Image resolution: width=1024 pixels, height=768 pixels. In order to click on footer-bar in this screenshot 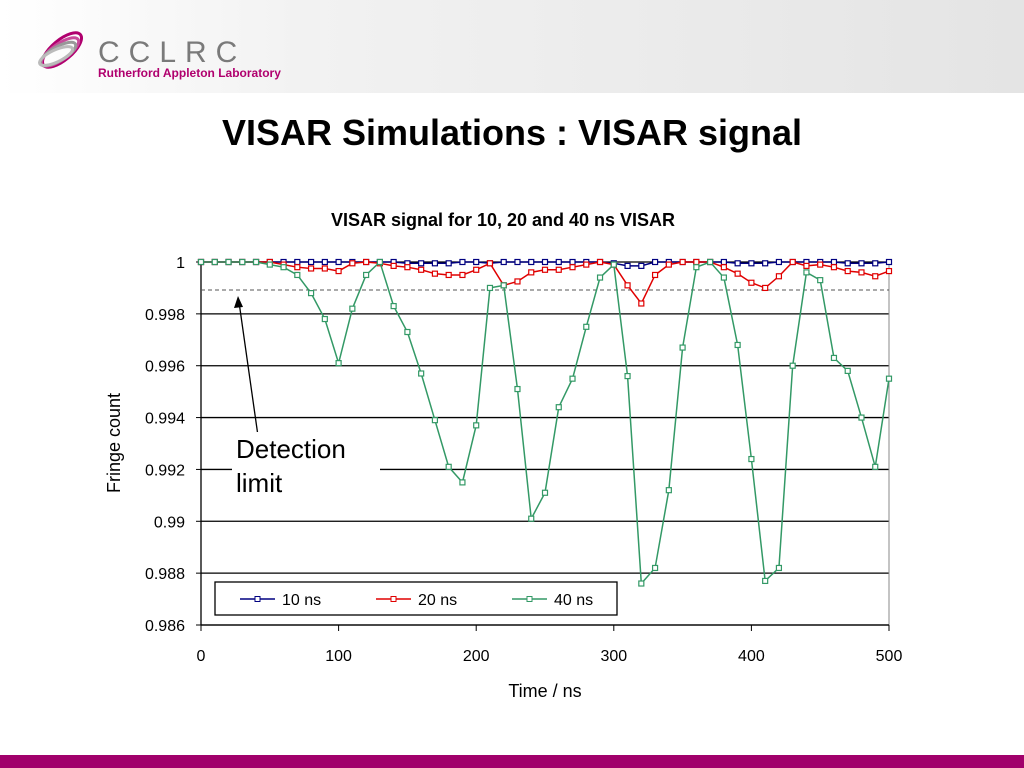, I will do `click(512, 761)`.